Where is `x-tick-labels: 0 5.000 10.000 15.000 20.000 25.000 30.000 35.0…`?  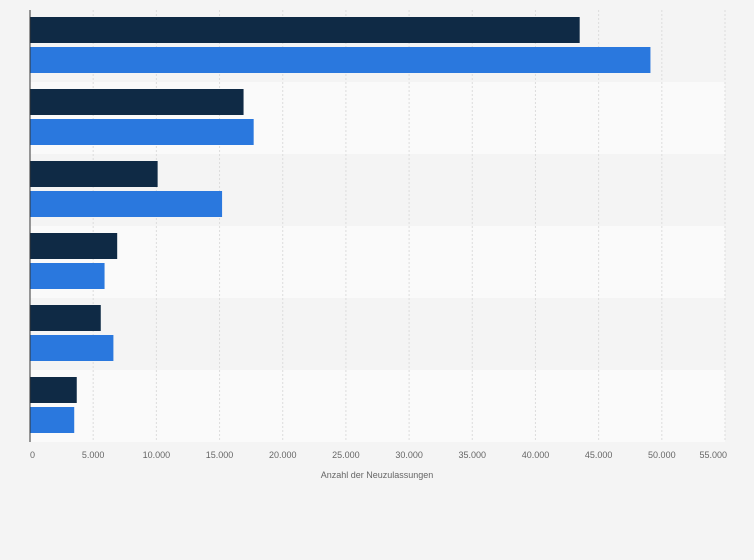 x-tick-labels: 0 5.000 10.000 15.000 20.000 25.000 30.000 35.0… is located at coordinates (378, 455).